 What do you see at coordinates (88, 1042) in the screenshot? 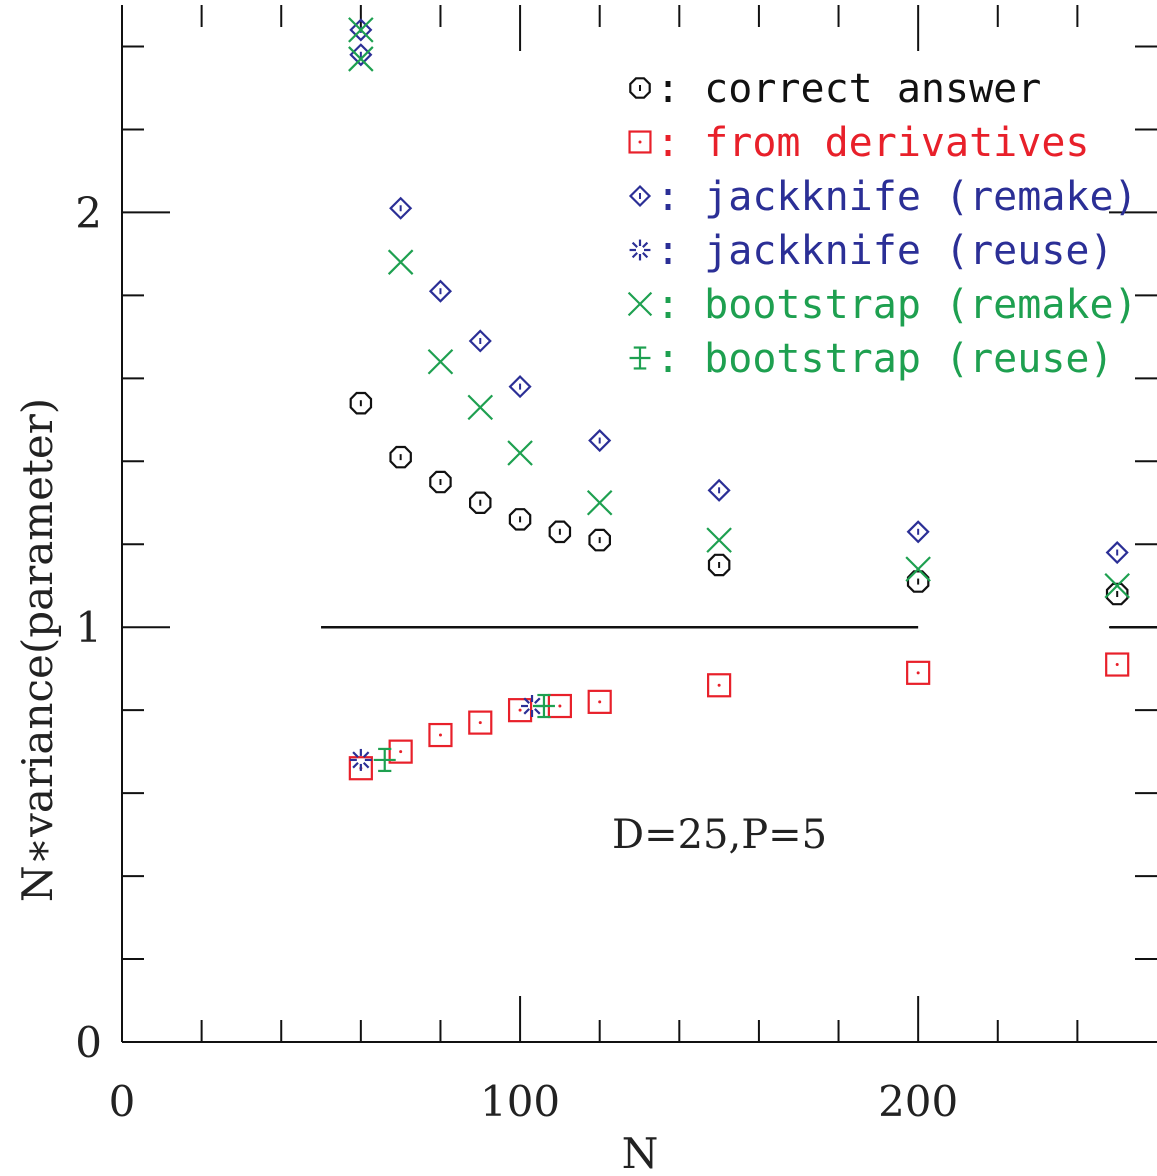
I see `y-tick-label: 0` at bounding box center [88, 1042].